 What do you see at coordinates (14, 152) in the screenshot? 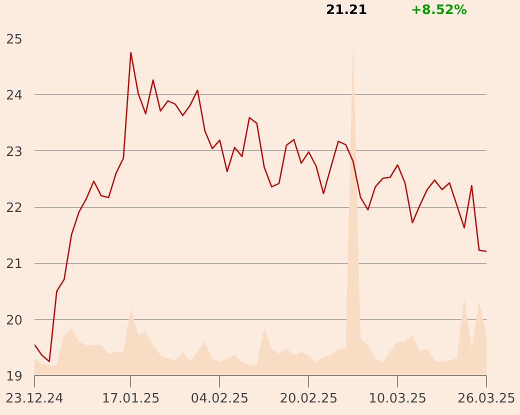
I see `y-tick-label: 23` at bounding box center [14, 152].